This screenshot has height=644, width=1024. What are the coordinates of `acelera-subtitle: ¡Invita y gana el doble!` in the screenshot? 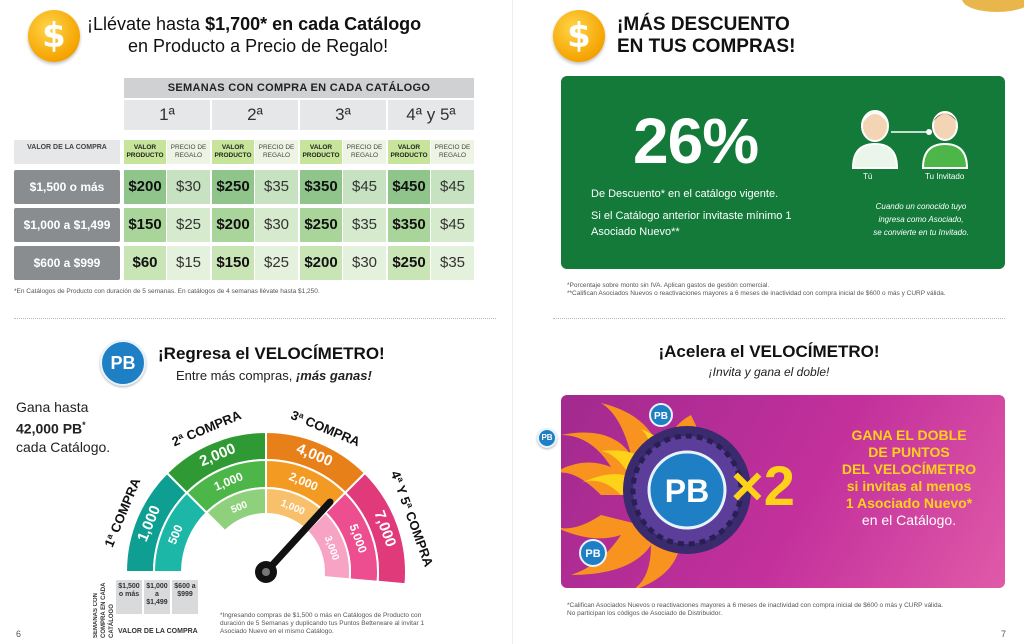 It's located at (769, 372).